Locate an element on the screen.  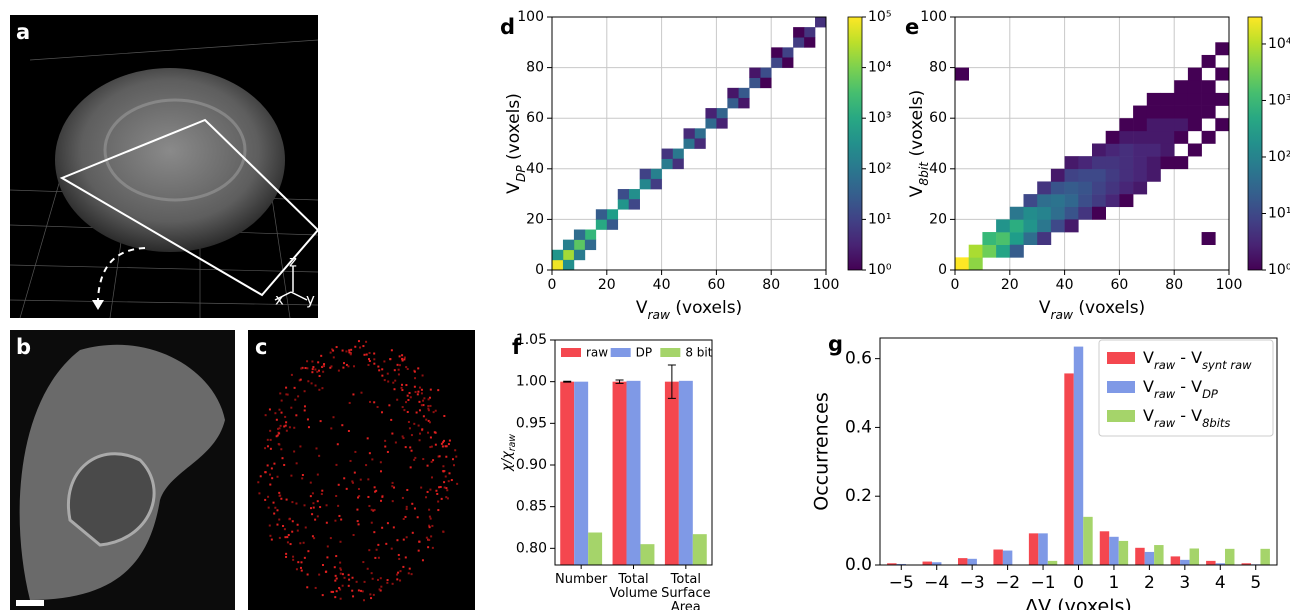
x-tick-label: −2 is located at coordinates (1007, 583).